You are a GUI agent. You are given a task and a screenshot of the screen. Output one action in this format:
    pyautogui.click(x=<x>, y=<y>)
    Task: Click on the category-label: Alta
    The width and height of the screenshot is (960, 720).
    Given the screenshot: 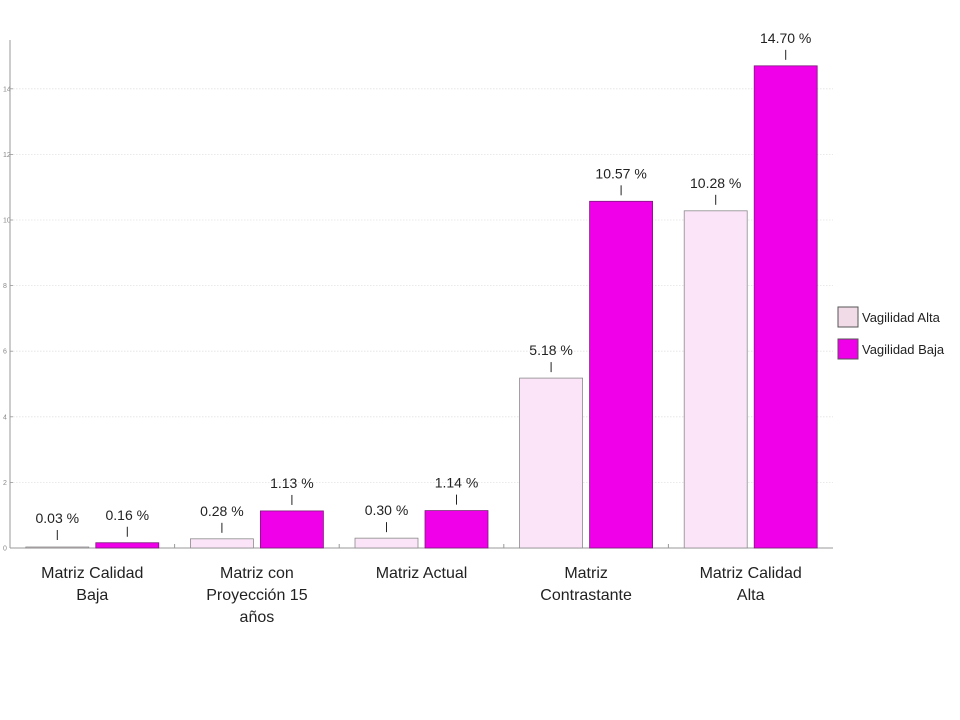 What is the action you would take?
    pyautogui.click(x=751, y=595)
    